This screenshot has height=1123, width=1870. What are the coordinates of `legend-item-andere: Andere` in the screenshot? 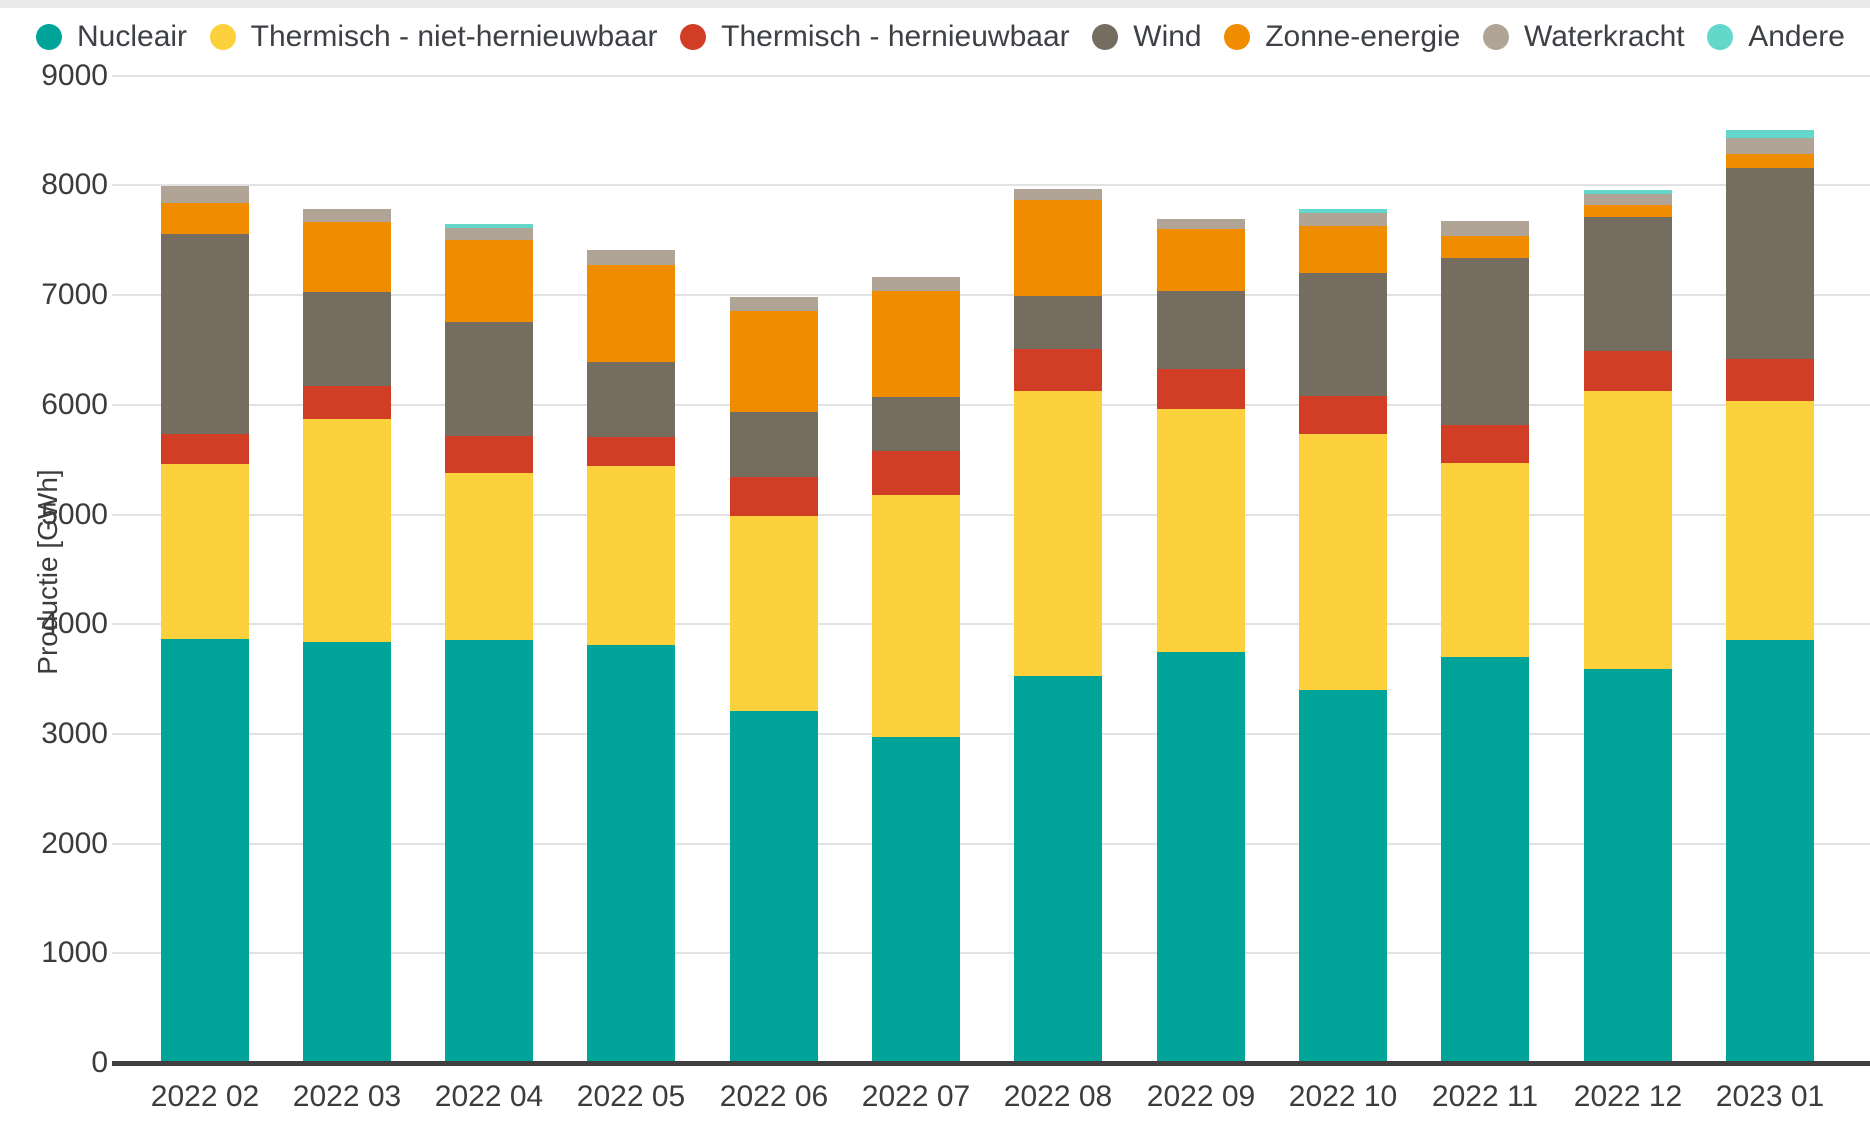 It's located at (1776, 37).